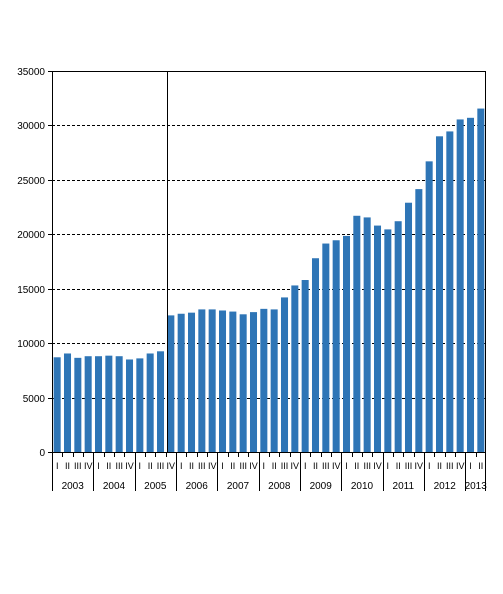  Describe the element at coordinates (31, 235) in the screenshot. I see `y-tick-label: 20000` at that location.